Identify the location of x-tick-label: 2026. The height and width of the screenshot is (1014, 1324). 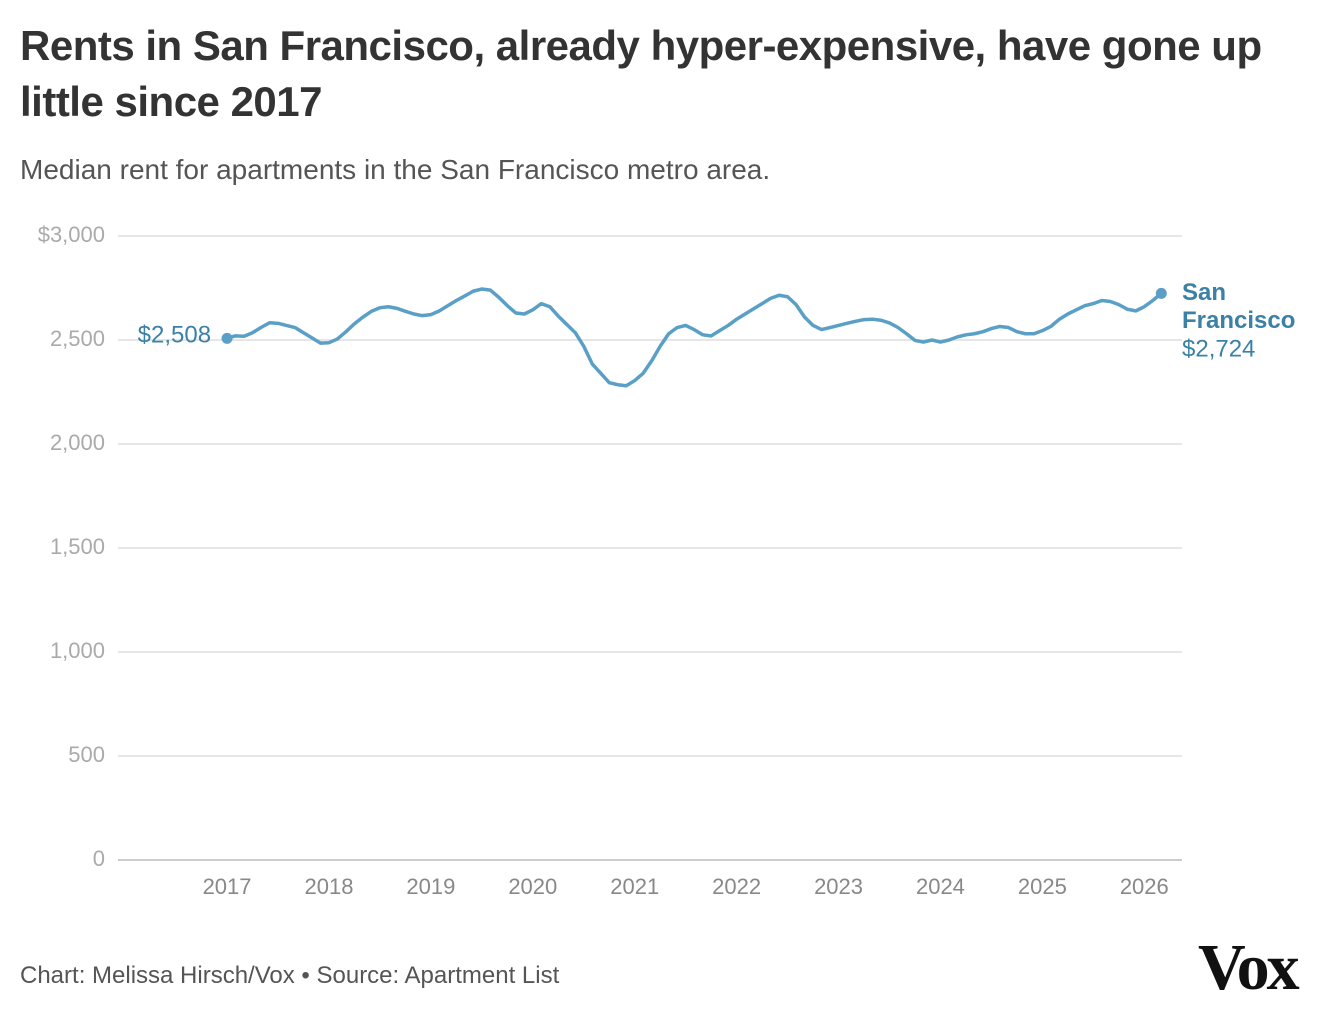
(1144, 886).